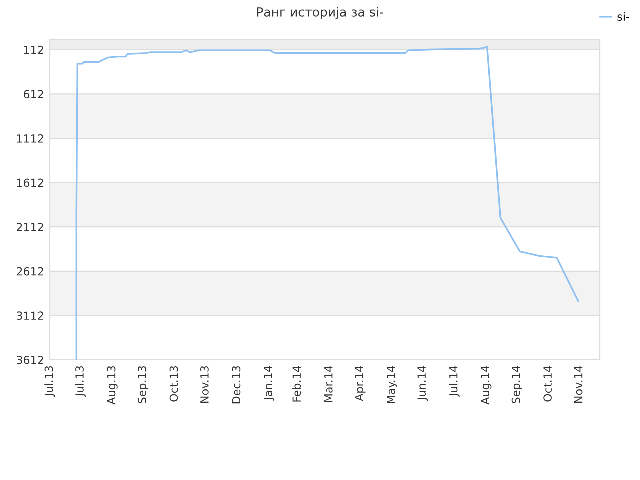  I want to click on x-tick-label: Jun.14, so click(423, 384).